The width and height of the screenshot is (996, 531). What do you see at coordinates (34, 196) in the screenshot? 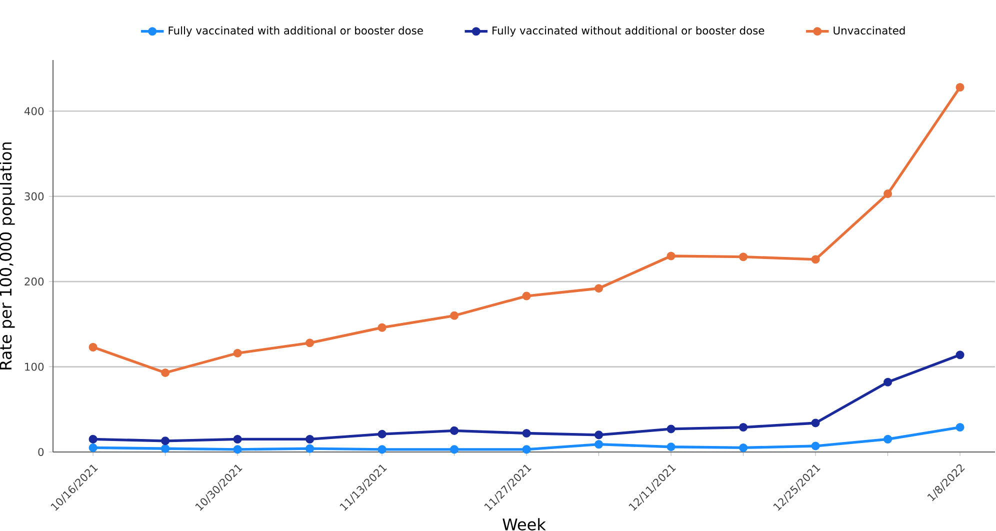
I see `y-tick-label: 300` at bounding box center [34, 196].